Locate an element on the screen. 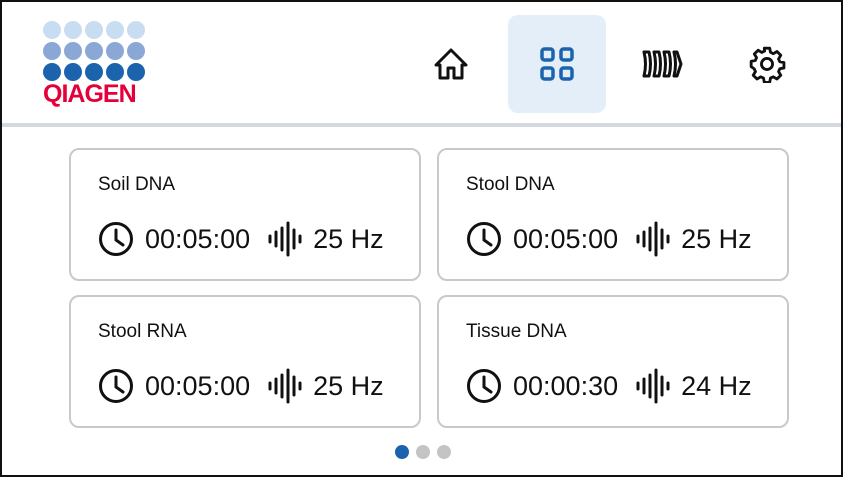 The image size is (843, 477). nav-home-button is located at coordinates (451, 64).